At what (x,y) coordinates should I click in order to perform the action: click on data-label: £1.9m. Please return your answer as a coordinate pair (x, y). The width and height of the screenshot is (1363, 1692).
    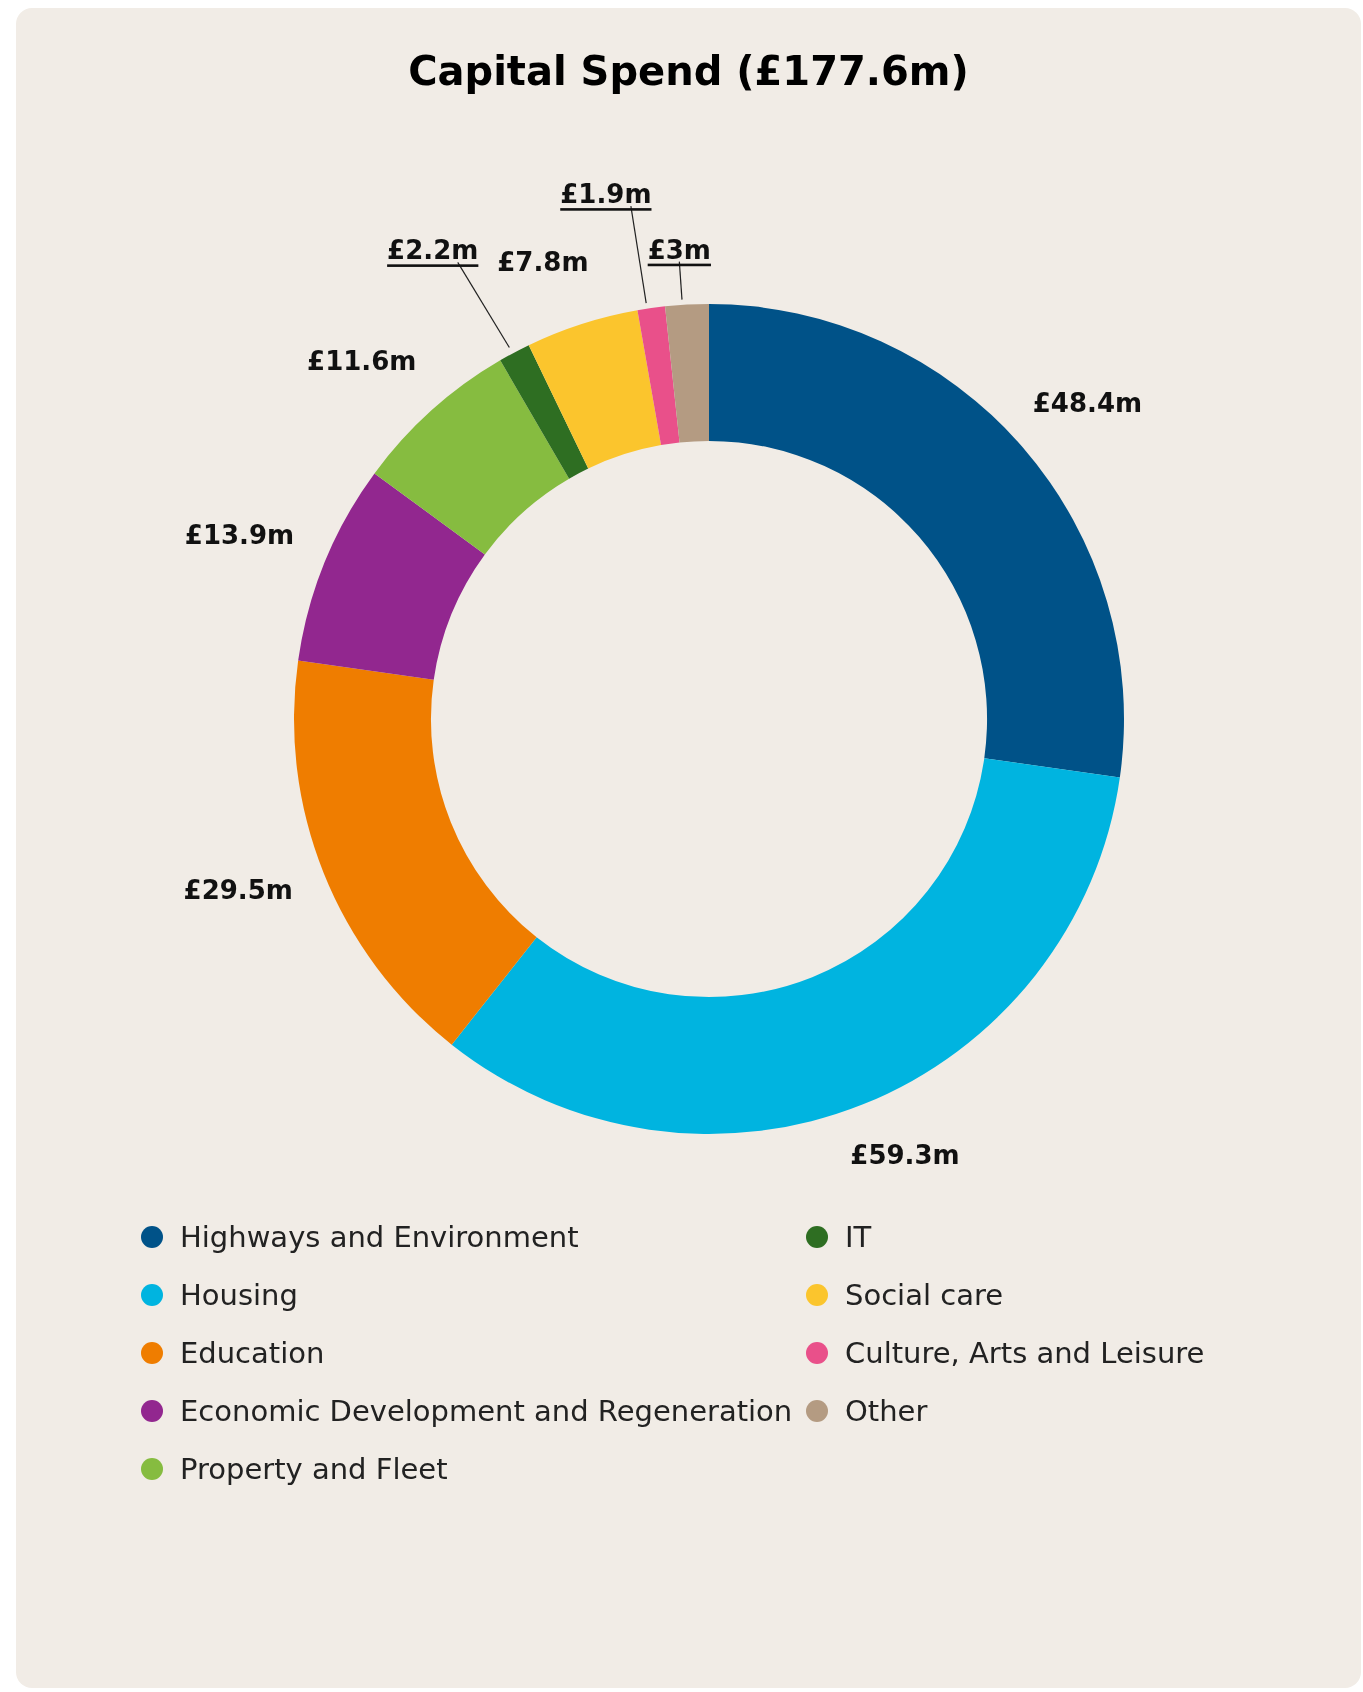
    Looking at the image, I should click on (606, 194).